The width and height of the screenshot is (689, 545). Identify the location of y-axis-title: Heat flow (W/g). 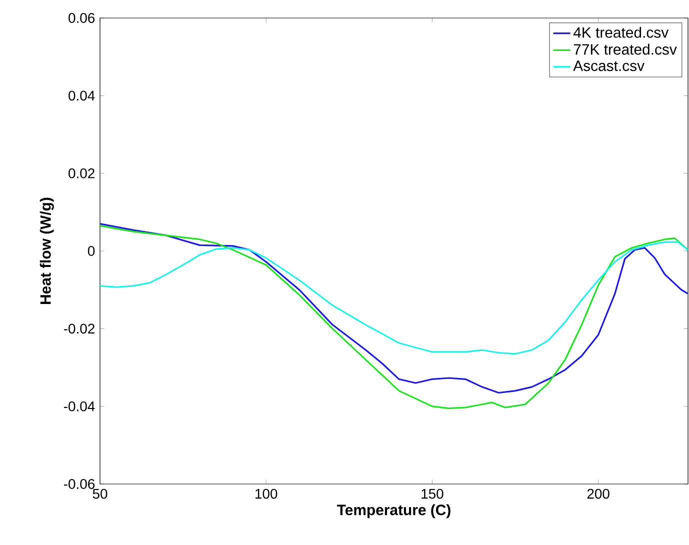
(47, 251).